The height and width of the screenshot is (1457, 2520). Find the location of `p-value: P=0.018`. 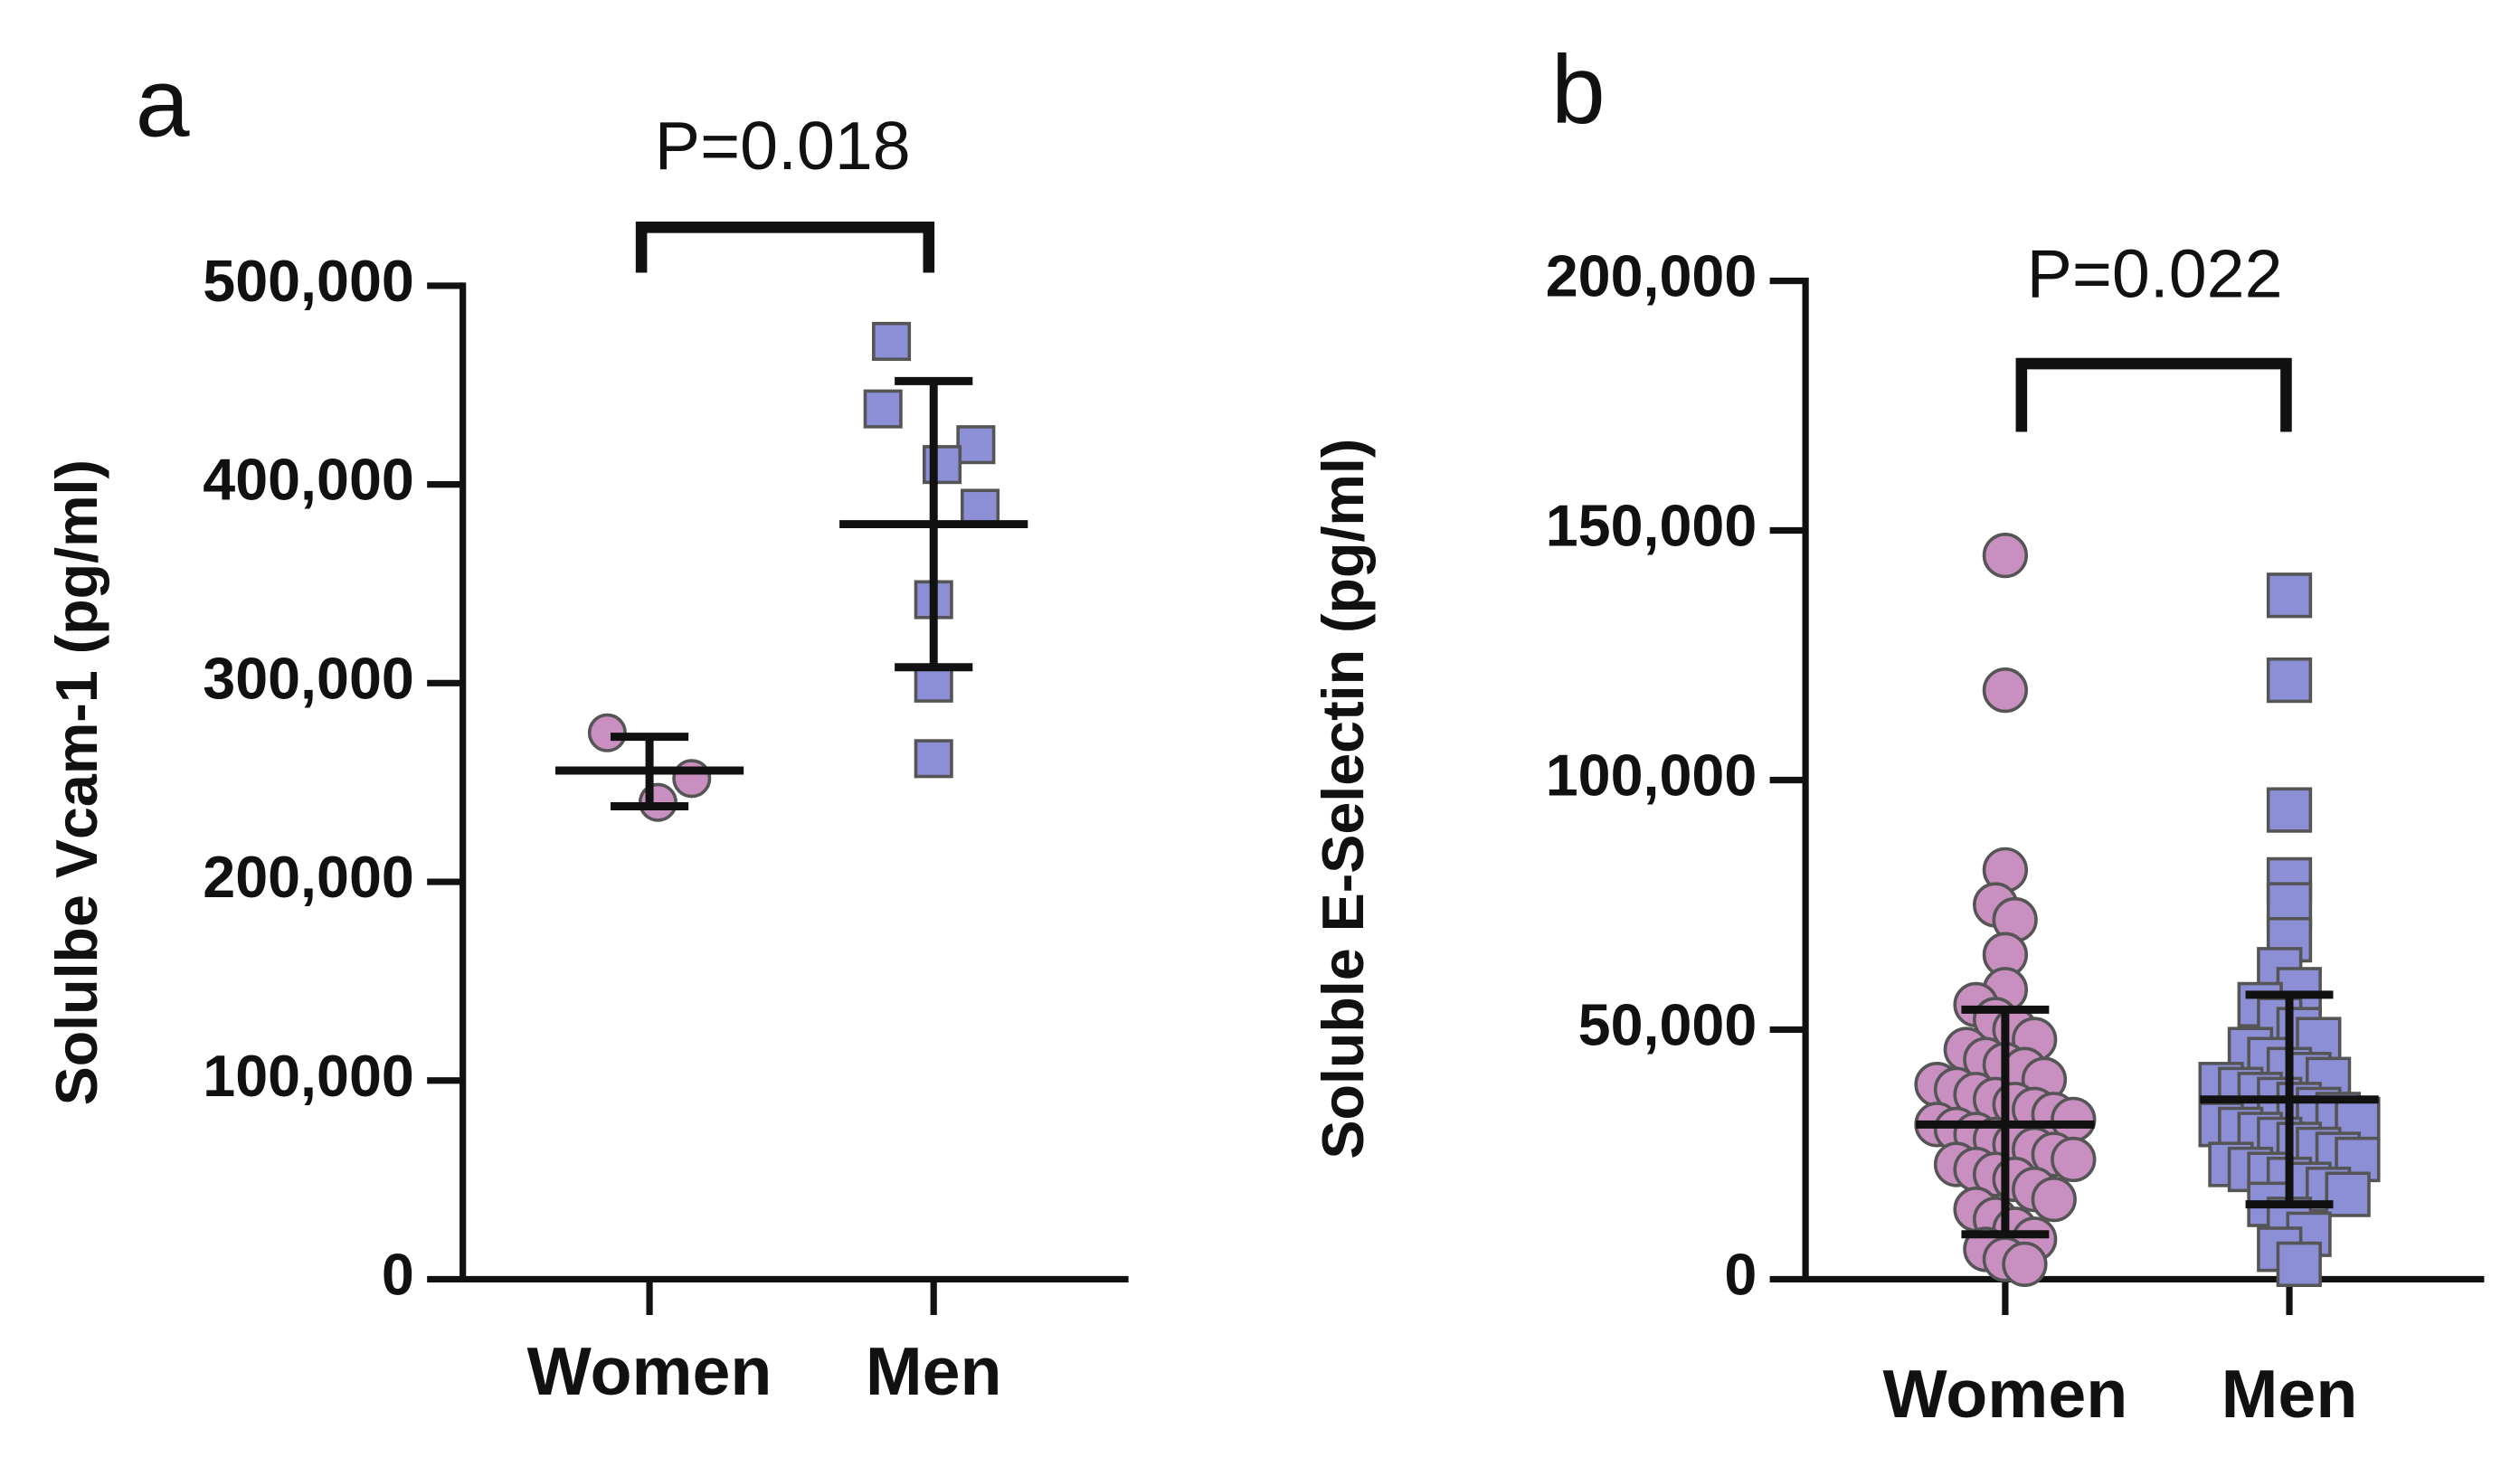

p-value: P=0.018 is located at coordinates (783, 146).